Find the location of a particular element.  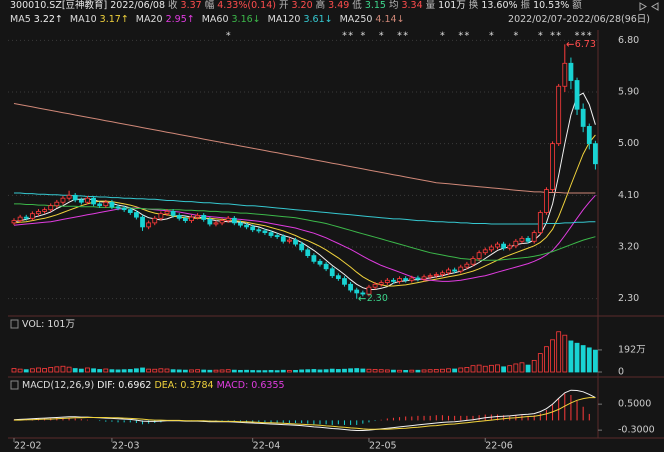

field-value: 3.15 is located at coordinates (375, 5).